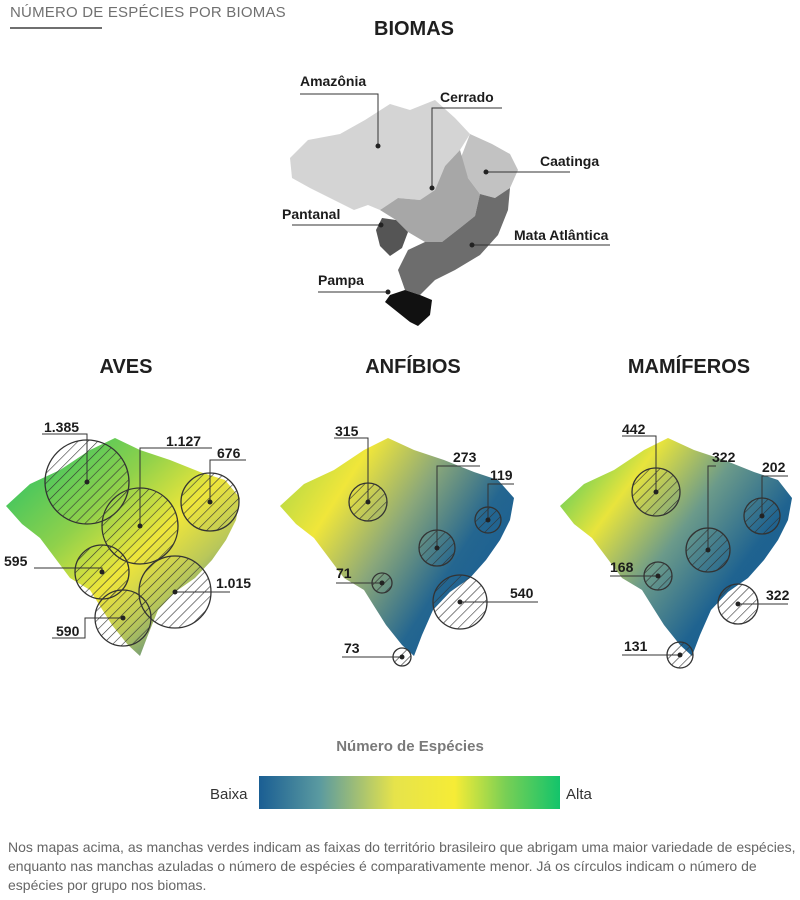 The width and height of the screenshot is (800, 900). I want to click on pantanal-region, so click(392, 237).